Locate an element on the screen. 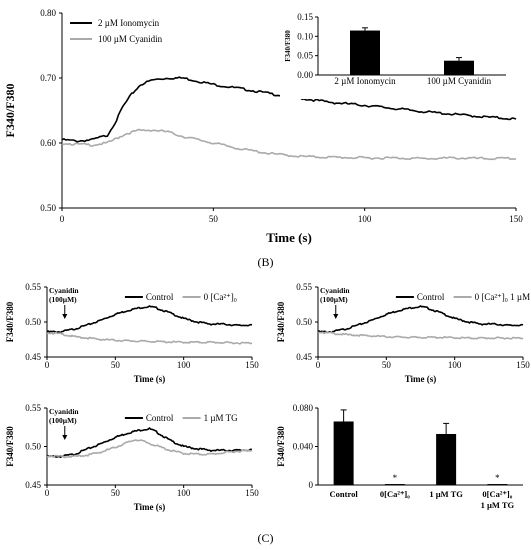 This screenshot has width=531, height=550. panel-label-b: (B) is located at coordinates (266, 262).